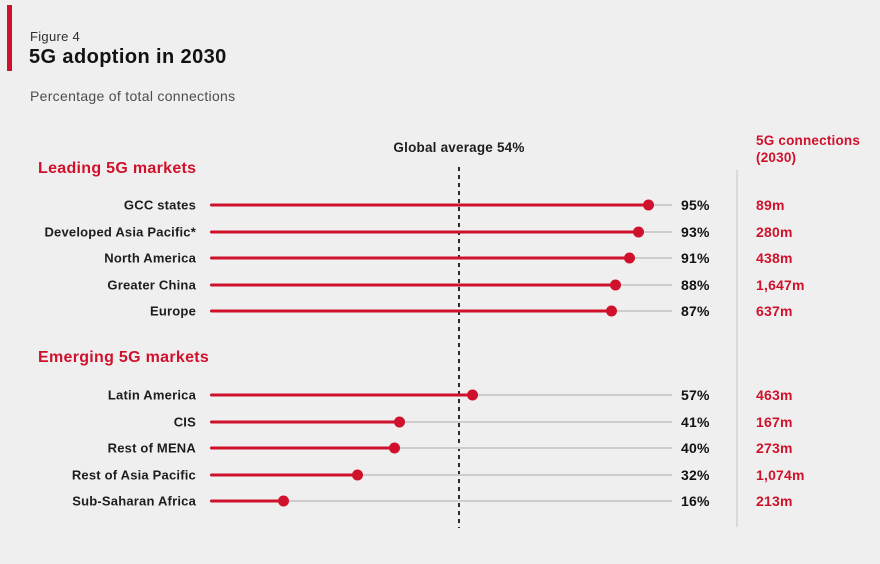 Image resolution: width=880 pixels, height=564 pixels. I want to click on global-average-label: Global average 54%, so click(459, 147).